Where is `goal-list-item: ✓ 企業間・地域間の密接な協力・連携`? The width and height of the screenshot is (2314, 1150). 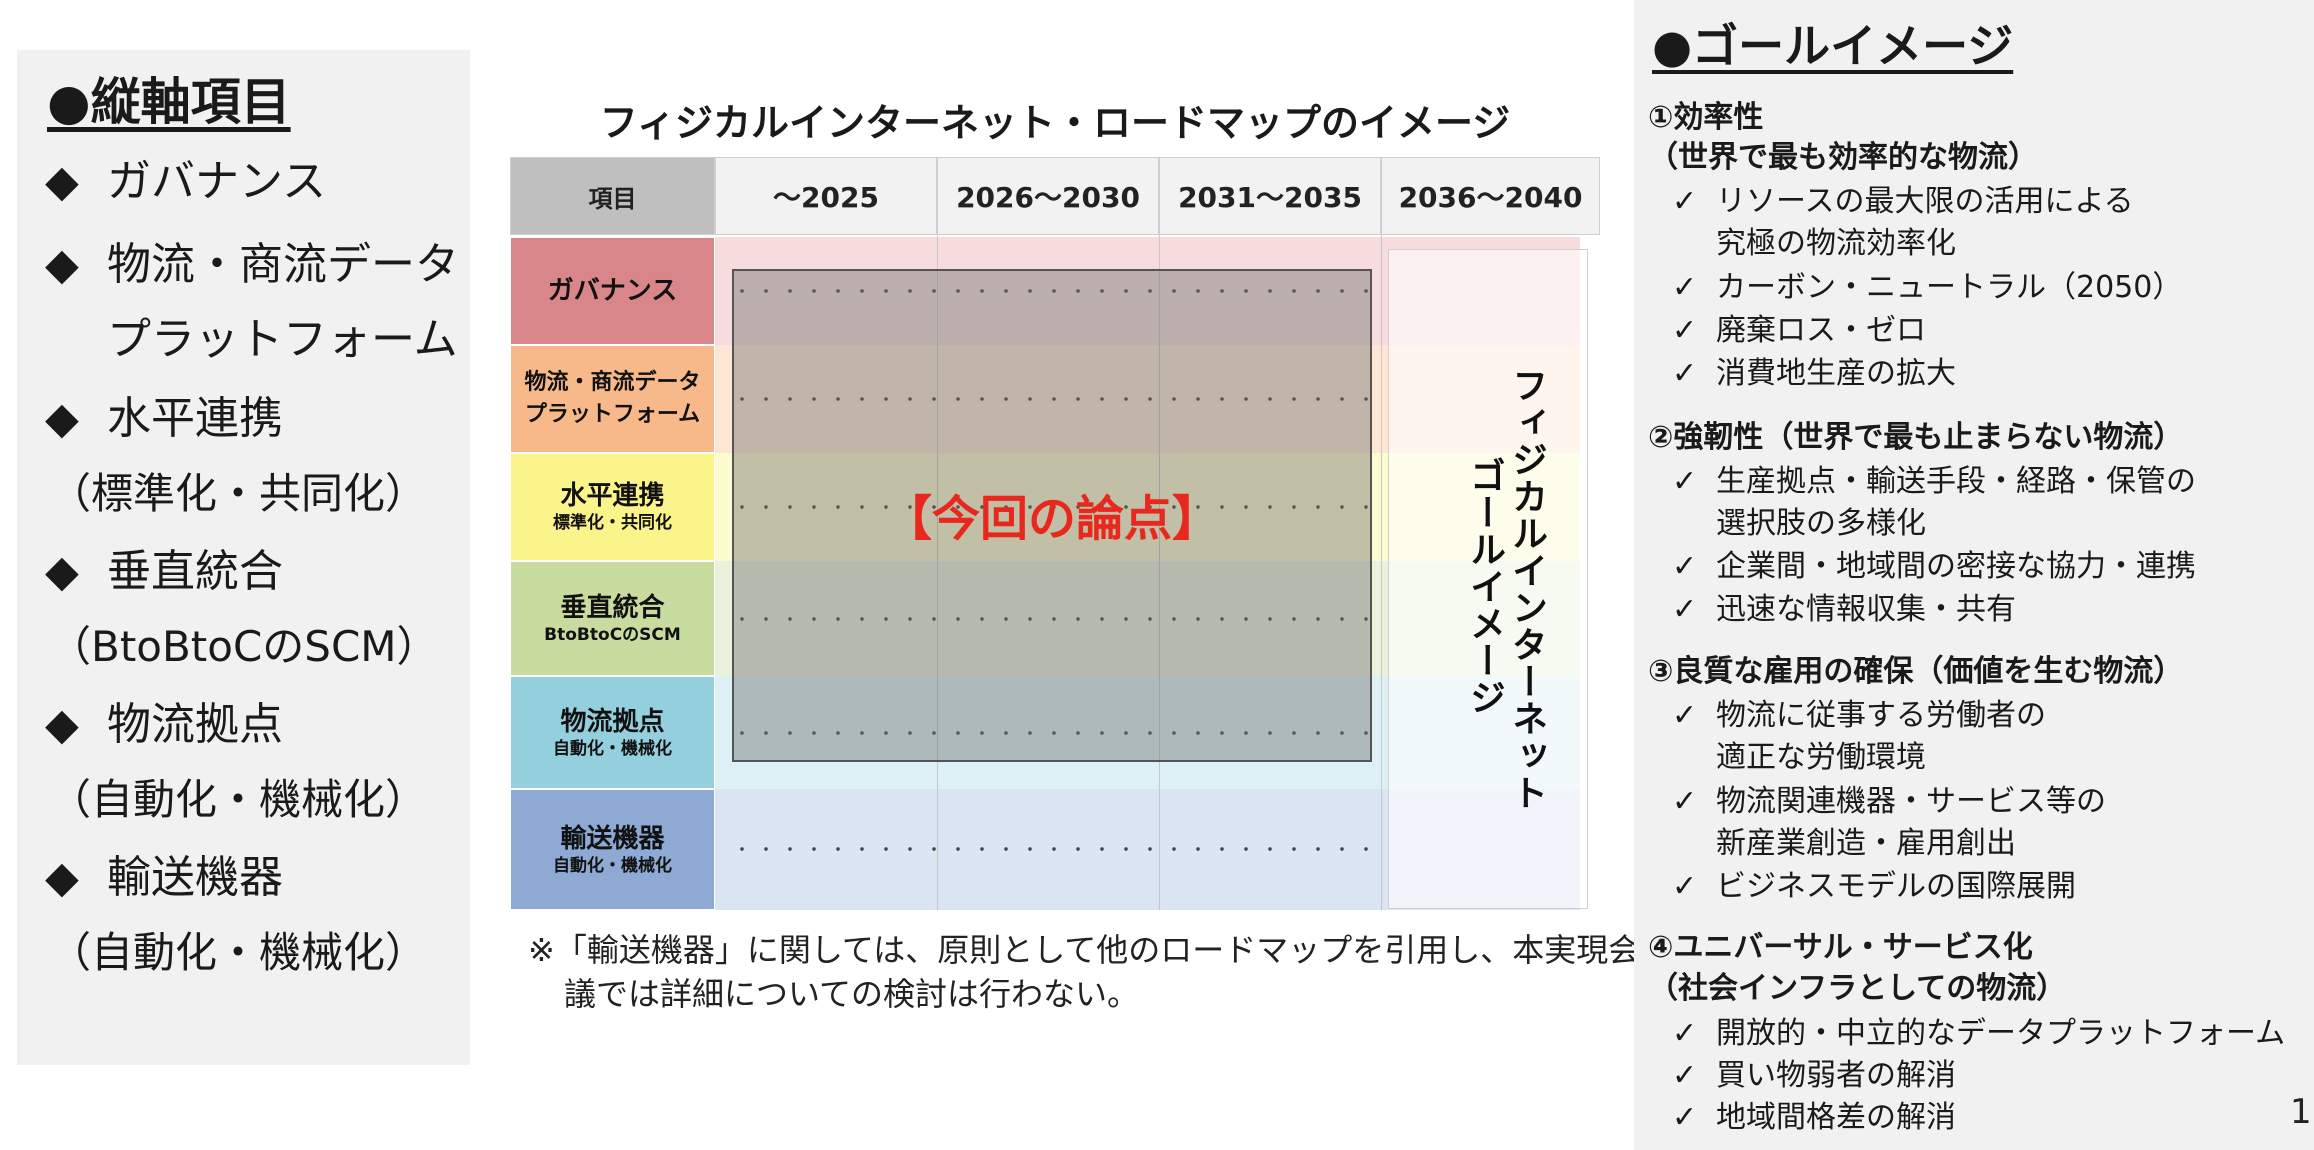 goal-list-item: ✓ 企業間・地域間の密接な協力・連携 is located at coordinates (1934, 566).